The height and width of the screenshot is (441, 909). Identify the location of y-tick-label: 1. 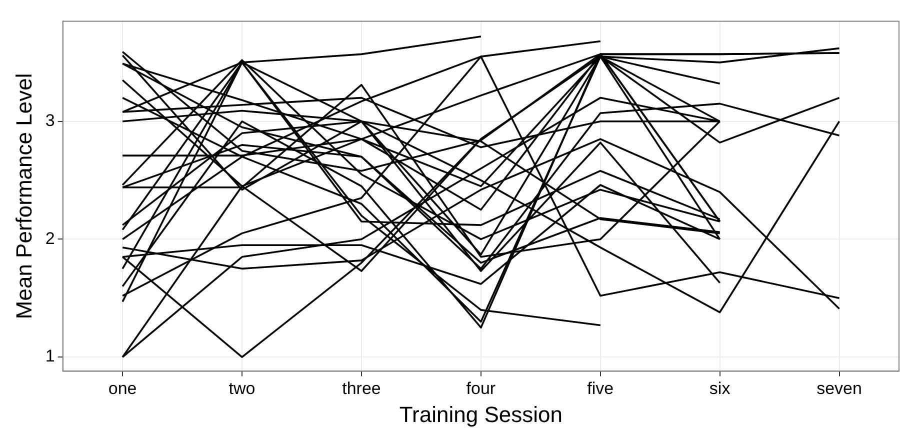
(50, 356).